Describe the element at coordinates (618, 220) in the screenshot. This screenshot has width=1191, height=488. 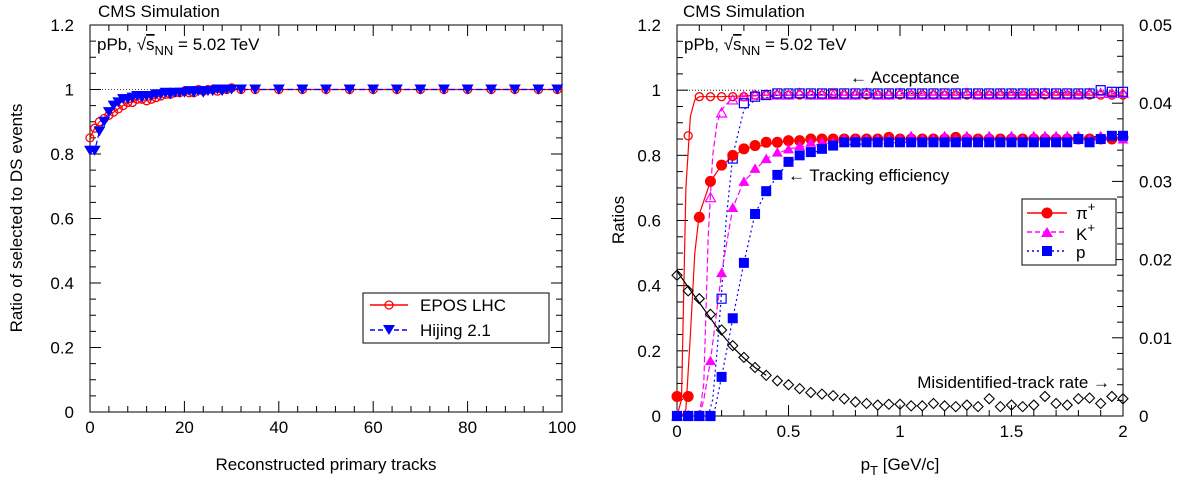
I see `right-y-axis-label: Ratios` at that location.